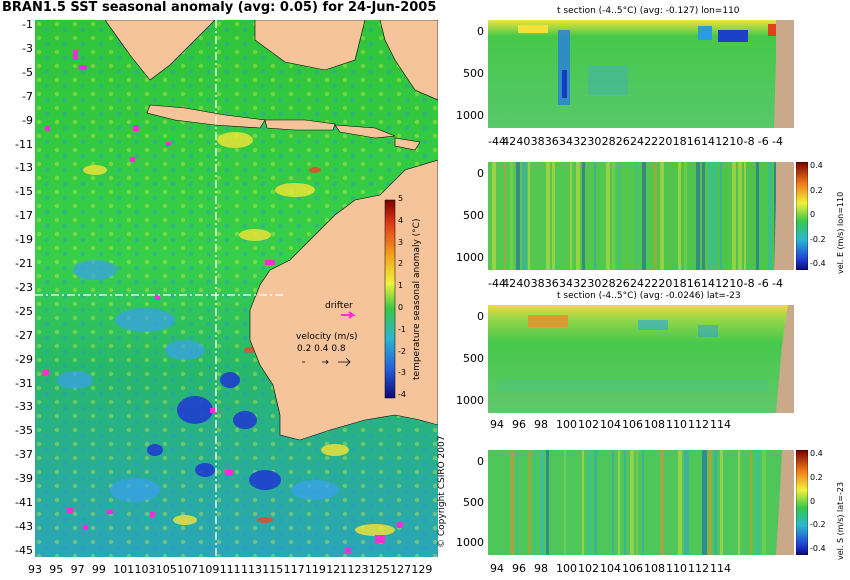 The width and height of the screenshot is (850, 580). I want to click on p1-x-tick: 36, so click(551, 141).